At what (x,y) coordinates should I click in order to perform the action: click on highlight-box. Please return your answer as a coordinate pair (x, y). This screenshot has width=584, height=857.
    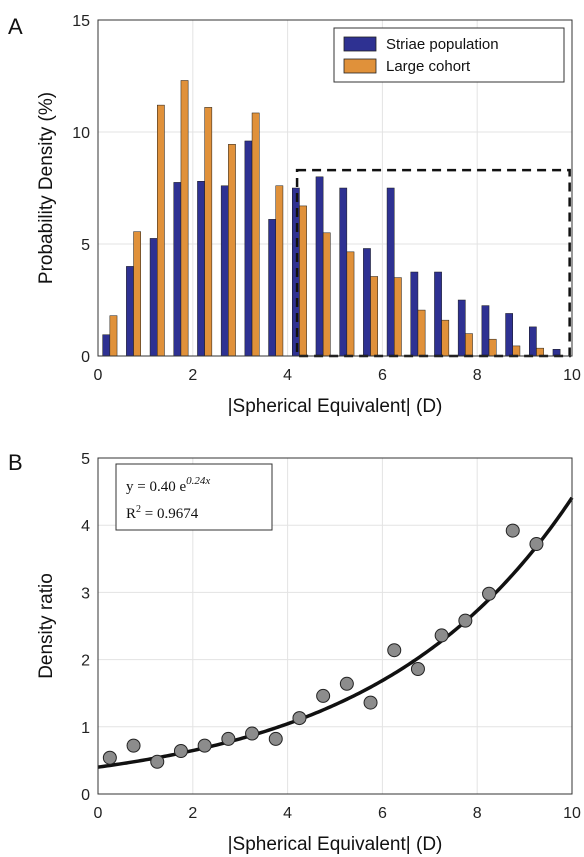
    Looking at the image, I should click on (433, 263).